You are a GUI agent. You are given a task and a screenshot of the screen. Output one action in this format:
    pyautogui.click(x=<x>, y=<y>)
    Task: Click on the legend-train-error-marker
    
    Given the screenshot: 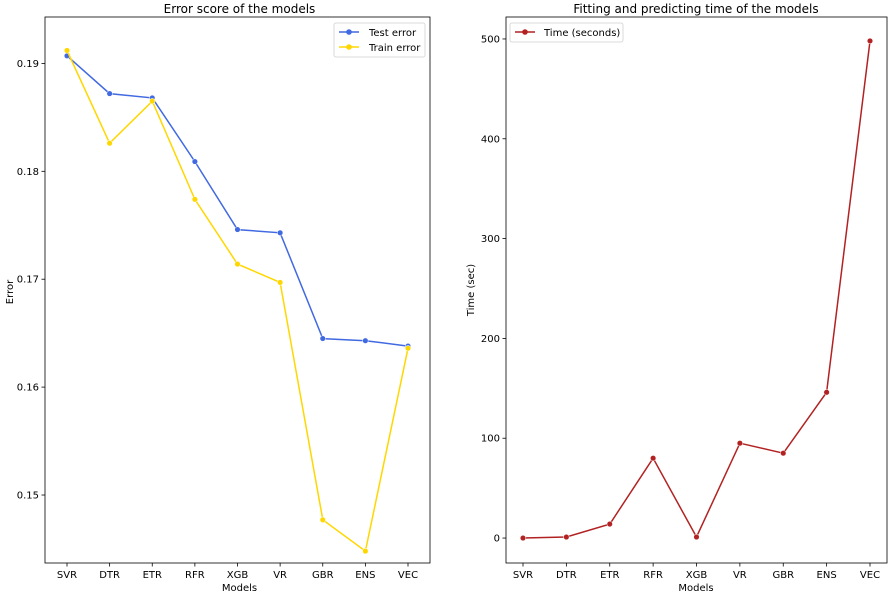 What is the action you would take?
    pyautogui.click(x=349, y=47)
    